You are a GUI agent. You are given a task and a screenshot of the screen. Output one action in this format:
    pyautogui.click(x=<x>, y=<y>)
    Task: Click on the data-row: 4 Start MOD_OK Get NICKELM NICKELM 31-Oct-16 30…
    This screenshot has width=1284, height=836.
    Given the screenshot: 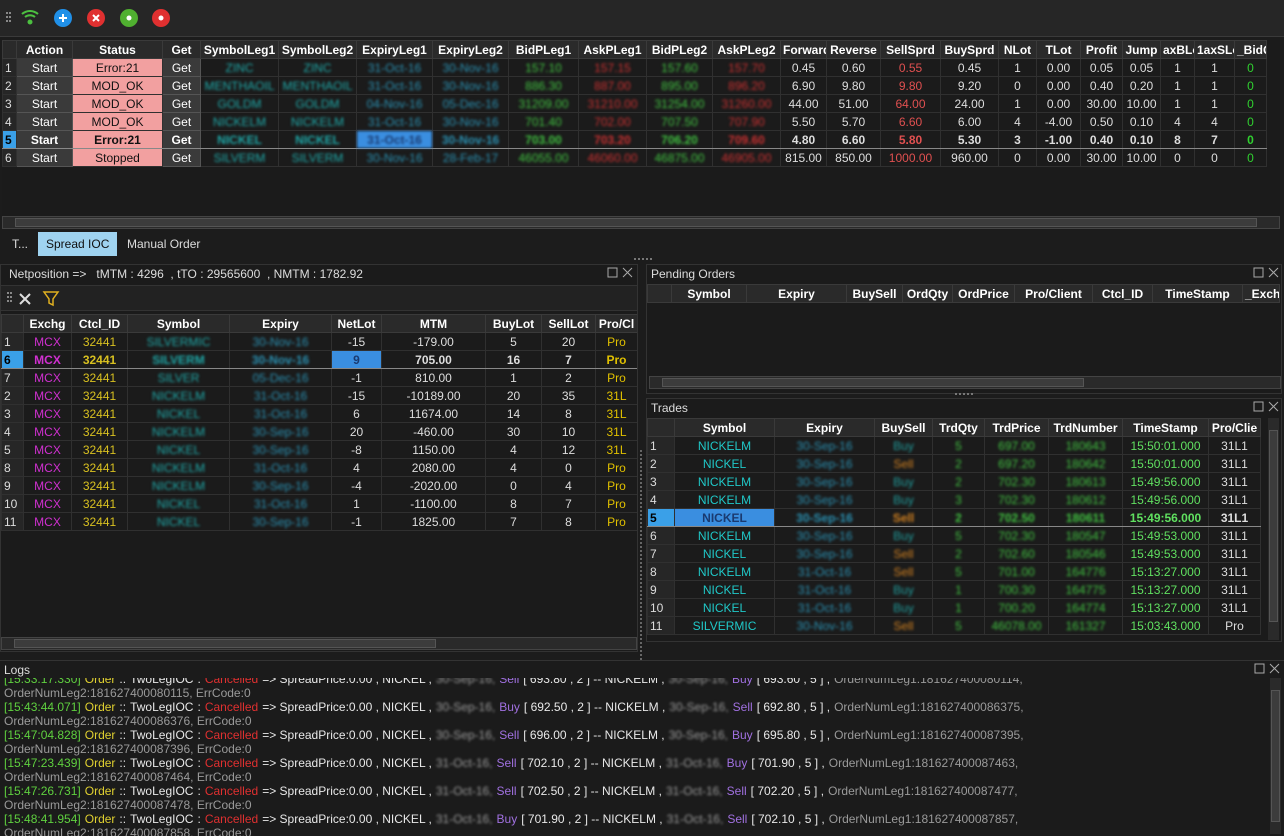 What is the action you would take?
    pyautogui.click(x=634, y=121)
    